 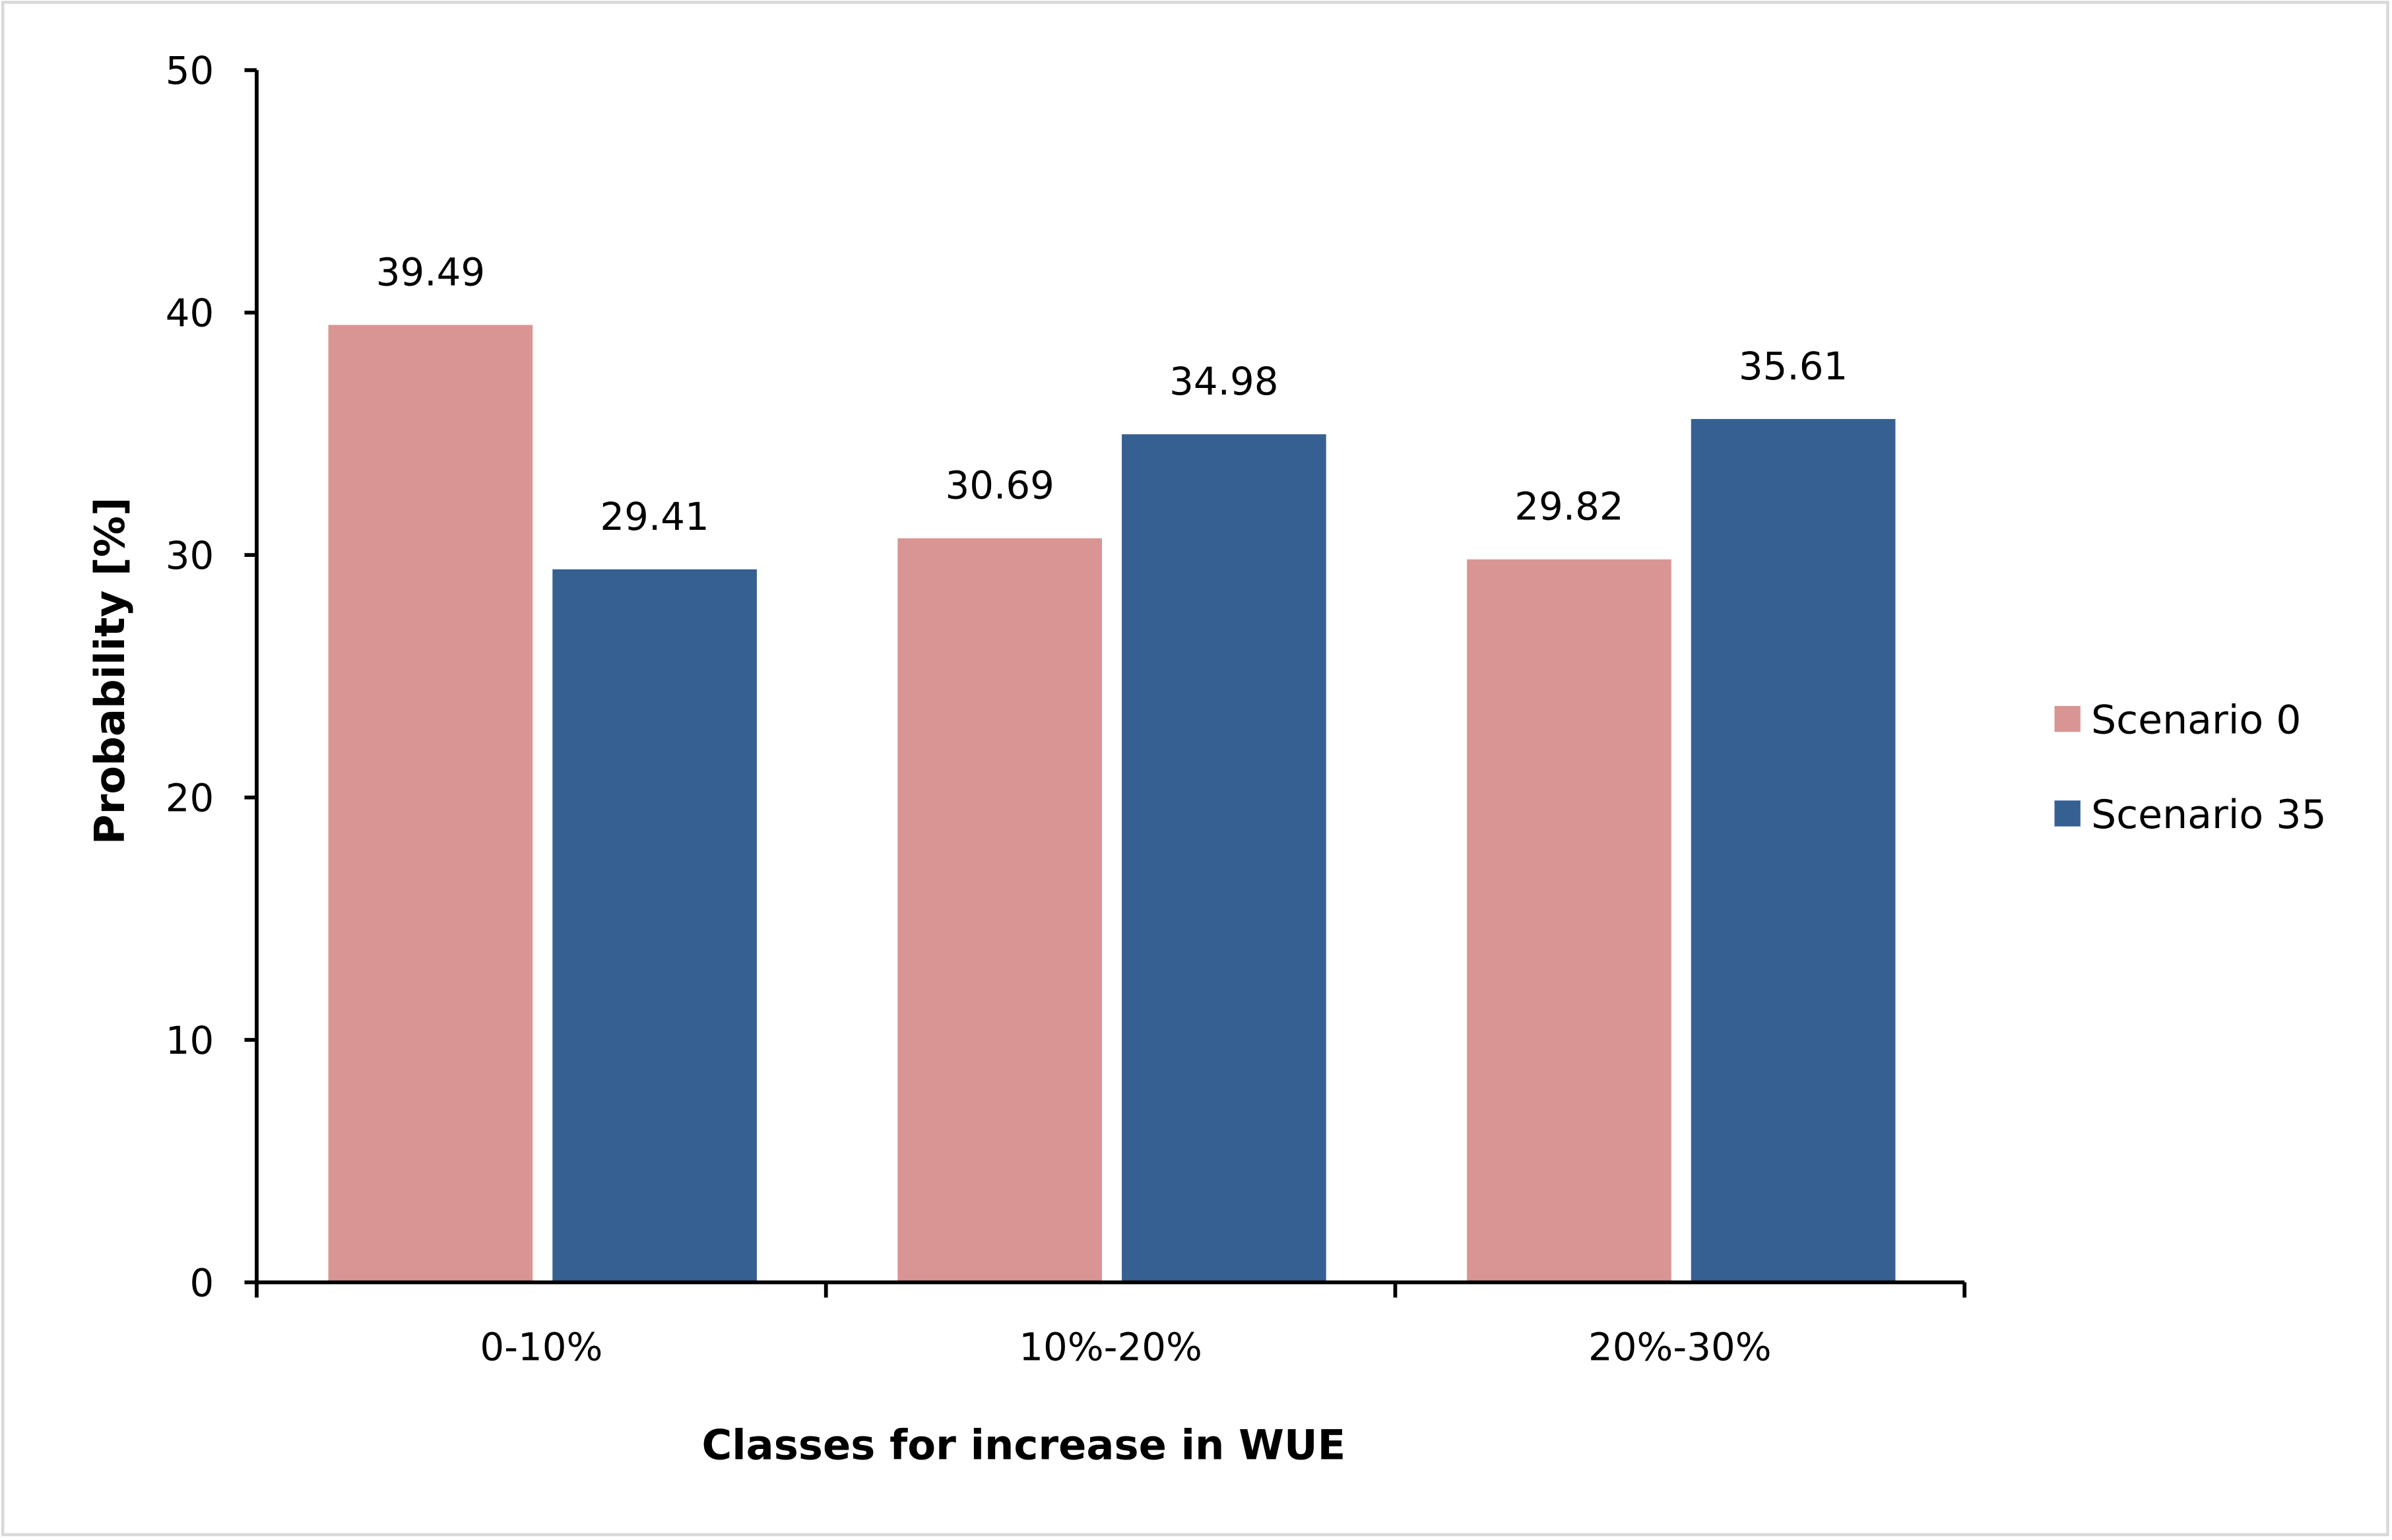 What do you see at coordinates (2209, 815) in the screenshot?
I see `legend-label-scenario-35: Scenario 35` at bounding box center [2209, 815].